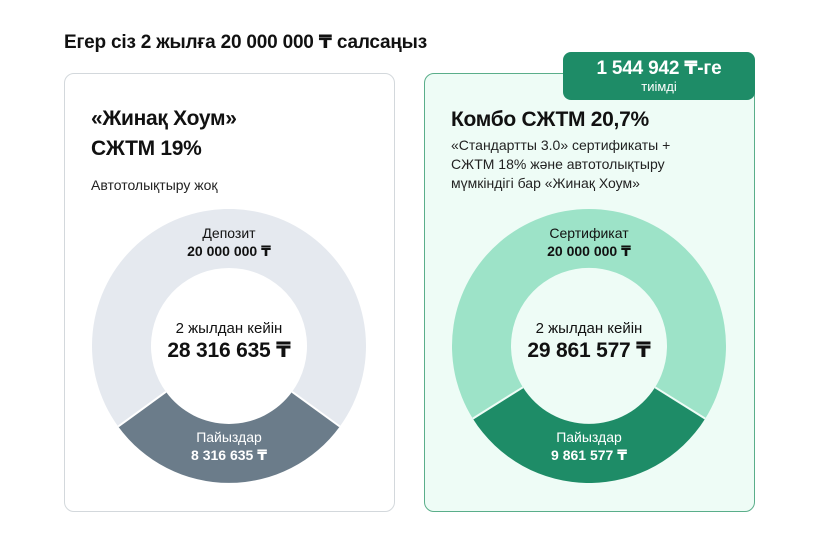 The height and width of the screenshot is (540, 819). I want to click on donut-center-total: 2 жылдан кейін 29 861 577 ₸, so click(589, 341).